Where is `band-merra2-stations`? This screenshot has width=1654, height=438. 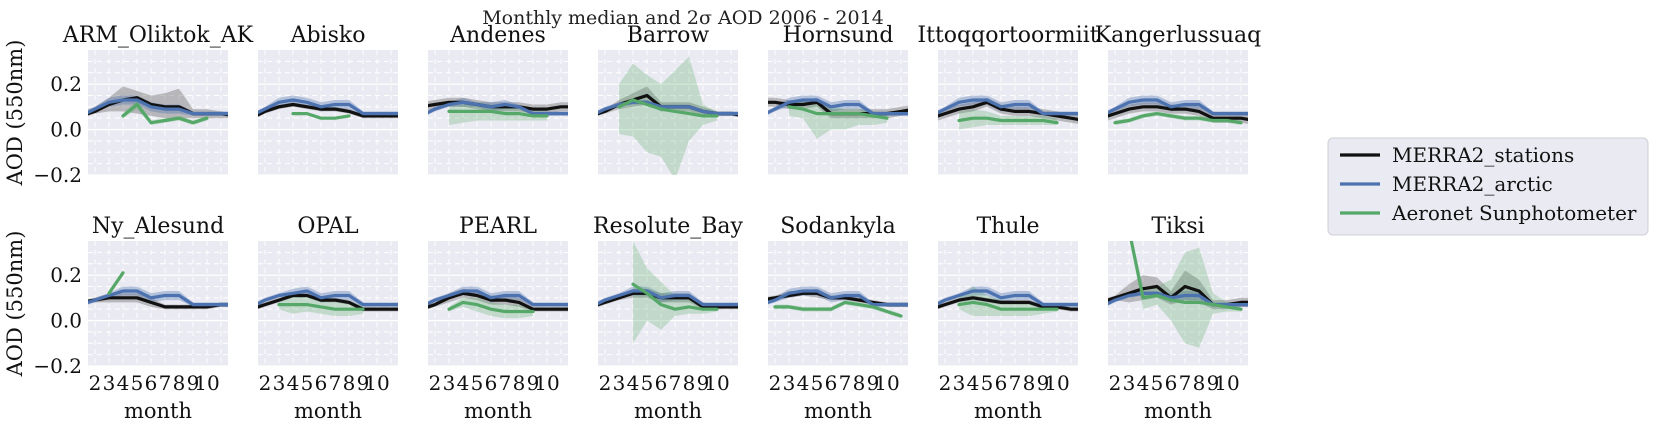
band-merra2-stations is located at coordinates (328, 302).